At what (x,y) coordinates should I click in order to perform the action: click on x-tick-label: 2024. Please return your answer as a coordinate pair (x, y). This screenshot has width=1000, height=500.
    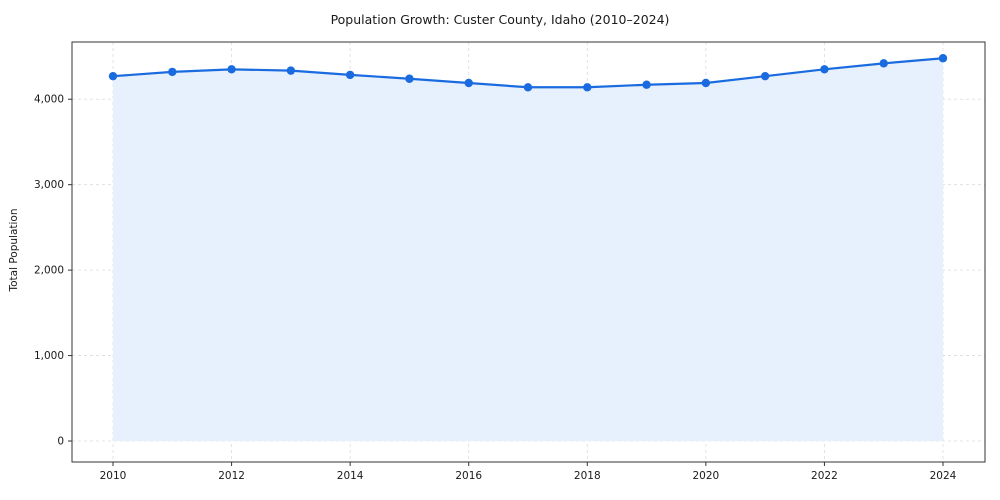
    Looking at the image, I should click on (943, 476).